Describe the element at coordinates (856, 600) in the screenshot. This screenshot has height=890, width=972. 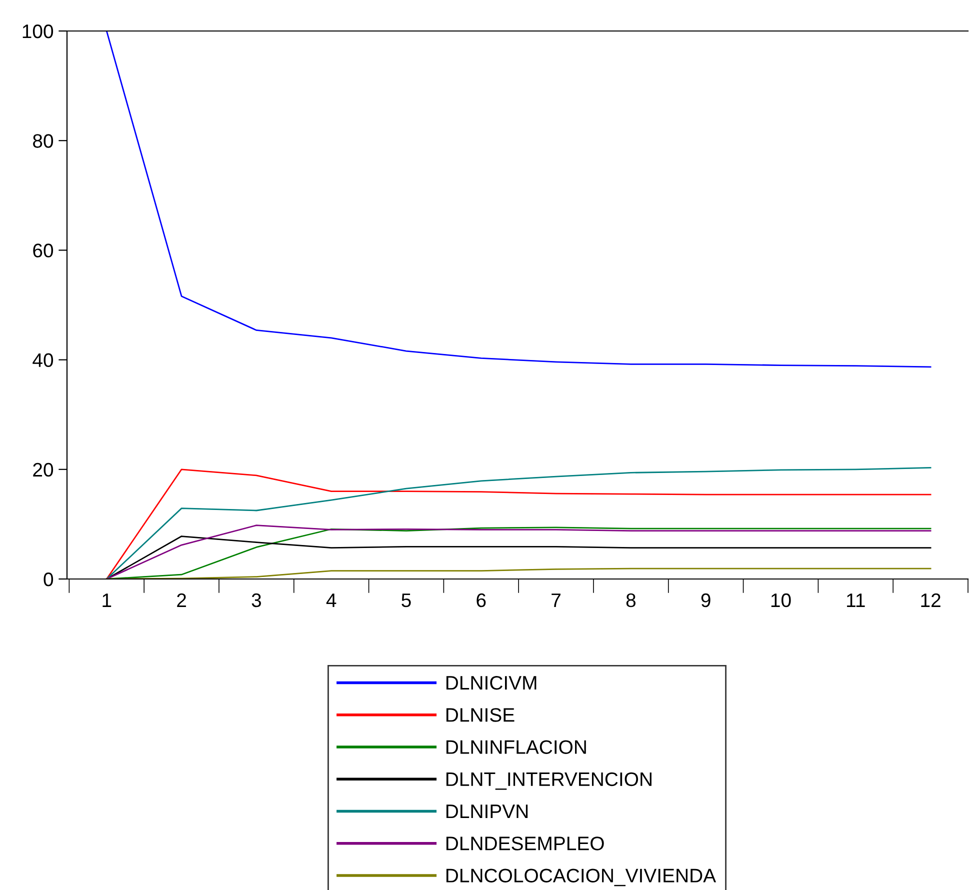
I see `x-tick-label: 11` at that location.